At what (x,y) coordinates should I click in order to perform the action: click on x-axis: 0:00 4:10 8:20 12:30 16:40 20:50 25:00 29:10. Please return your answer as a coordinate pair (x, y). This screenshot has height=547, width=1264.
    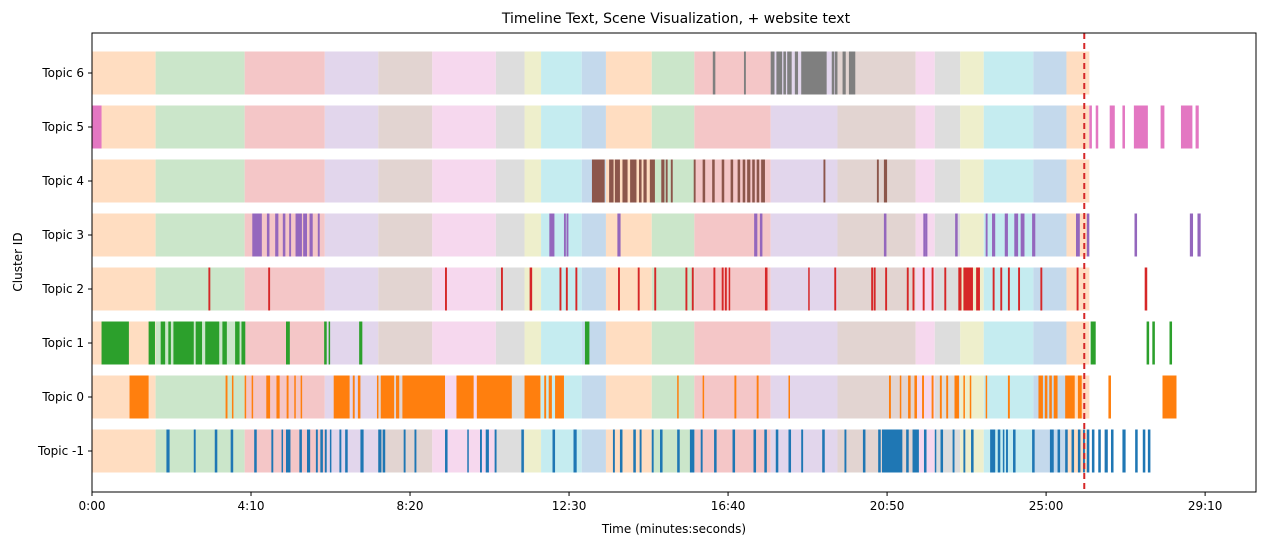
    Looking at the image, I should click on (650, 502).